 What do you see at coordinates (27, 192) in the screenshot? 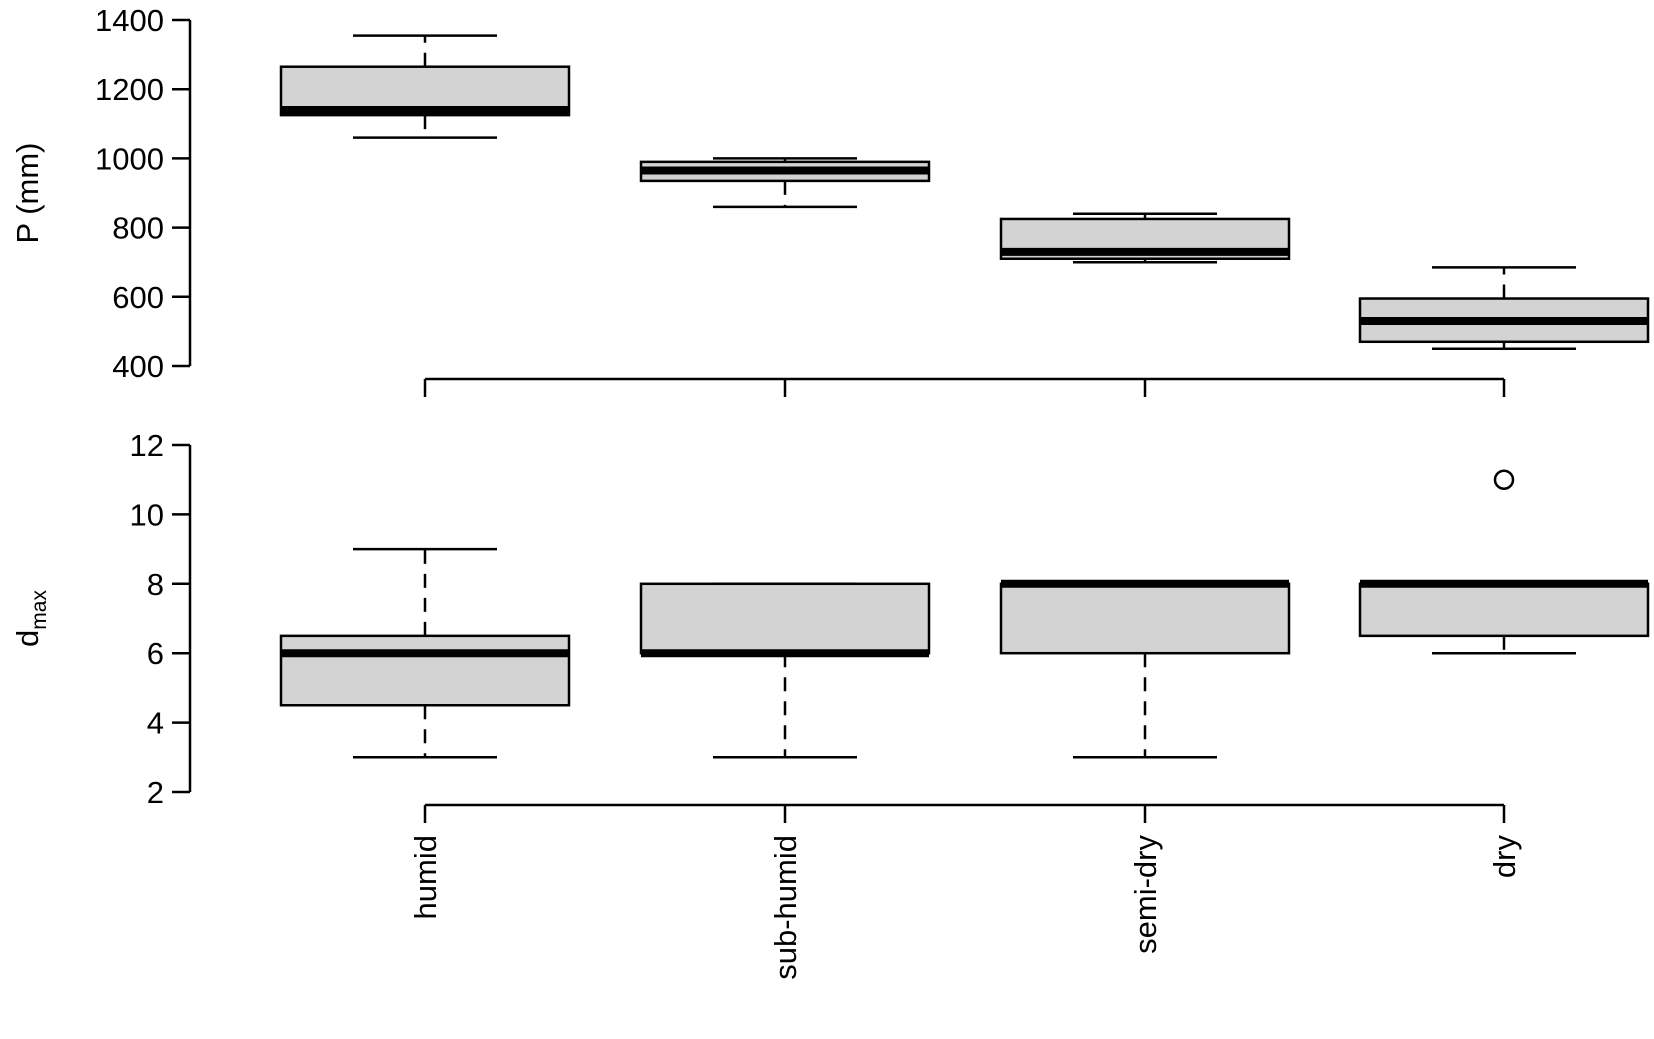
I see `y-axis-title: P (mm)` at bounding box center [27, 192].